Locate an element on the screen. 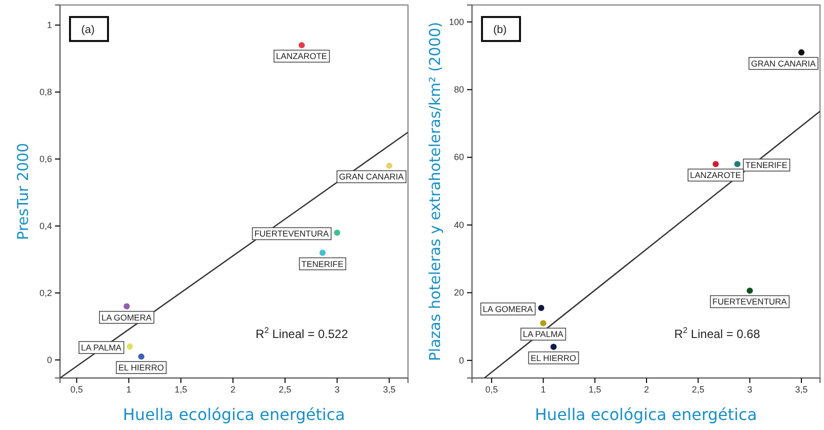 This screenshot has width=824, height=430. y-tick-label: 20 is located at coordinates (459, 293).